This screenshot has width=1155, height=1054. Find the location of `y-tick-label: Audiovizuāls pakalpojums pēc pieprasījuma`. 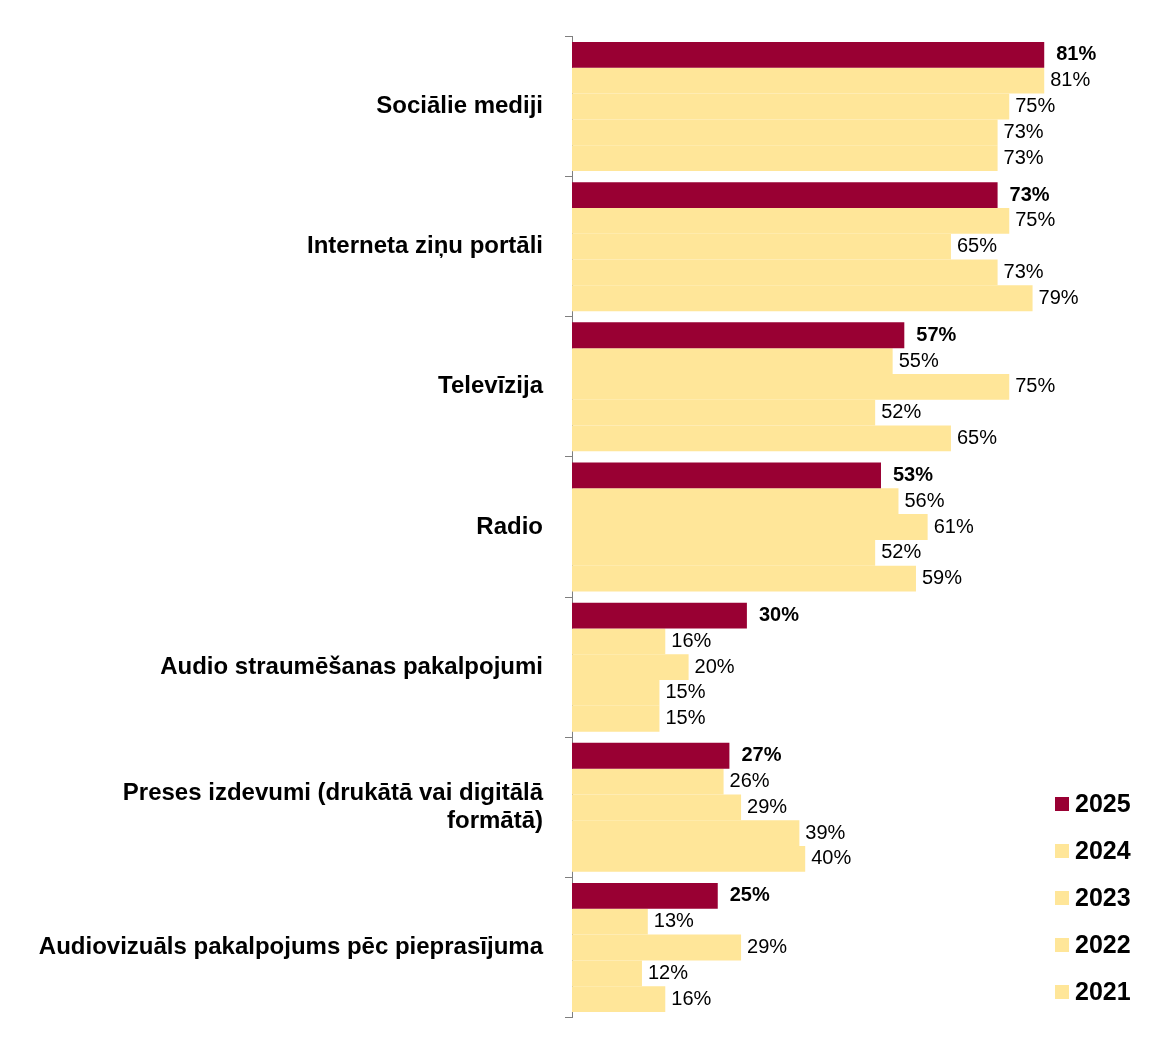

y-tick-label: Audiovizuāls pakalpojums pēc pieprasījuma is located at coordinates (291, 946).